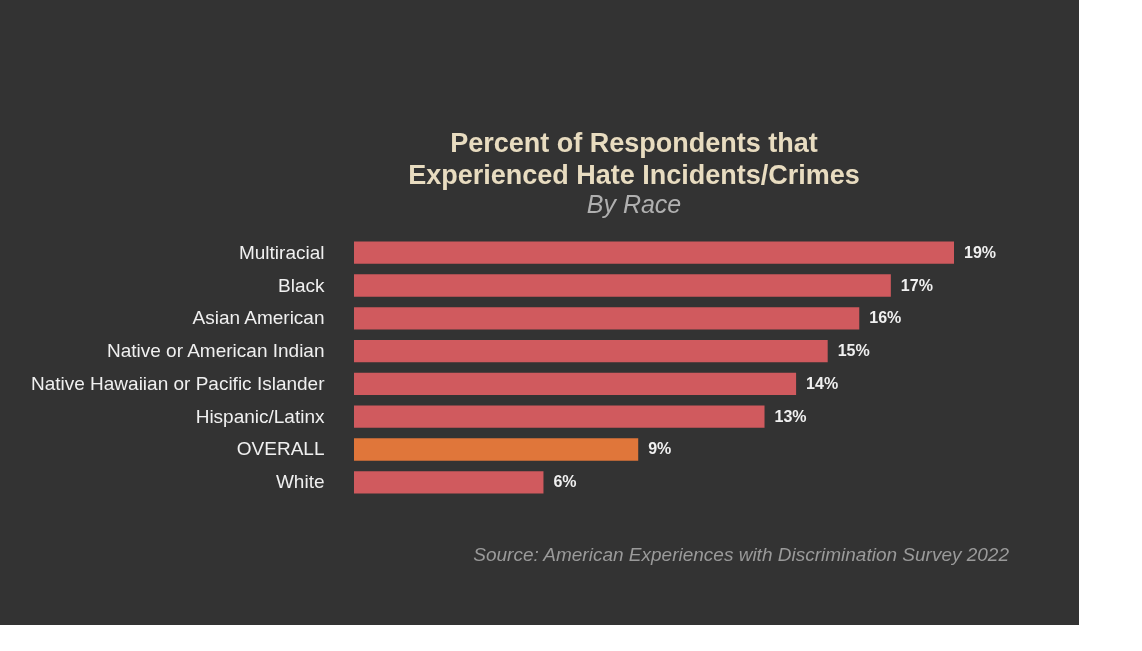  Describe the element at coordinates (660, 449) in the screenshot. I see `data-label: 9%` at that location.